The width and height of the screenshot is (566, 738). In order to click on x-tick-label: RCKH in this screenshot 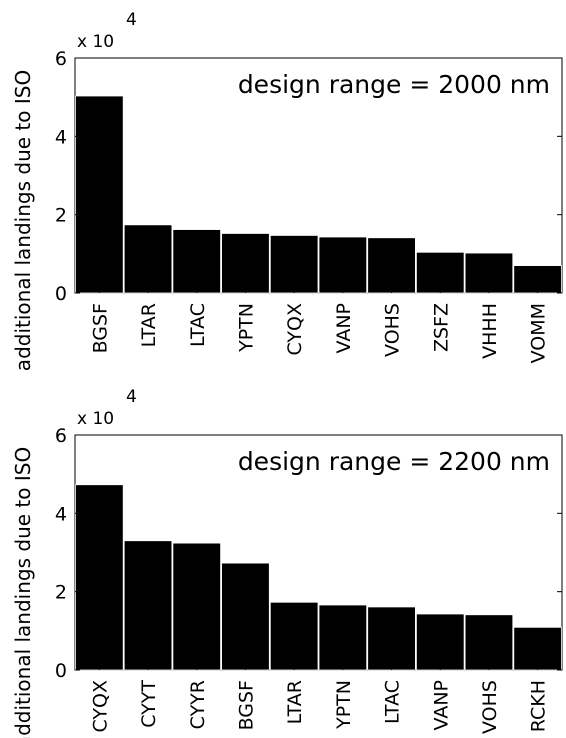, I will do `click(539, 706)`.